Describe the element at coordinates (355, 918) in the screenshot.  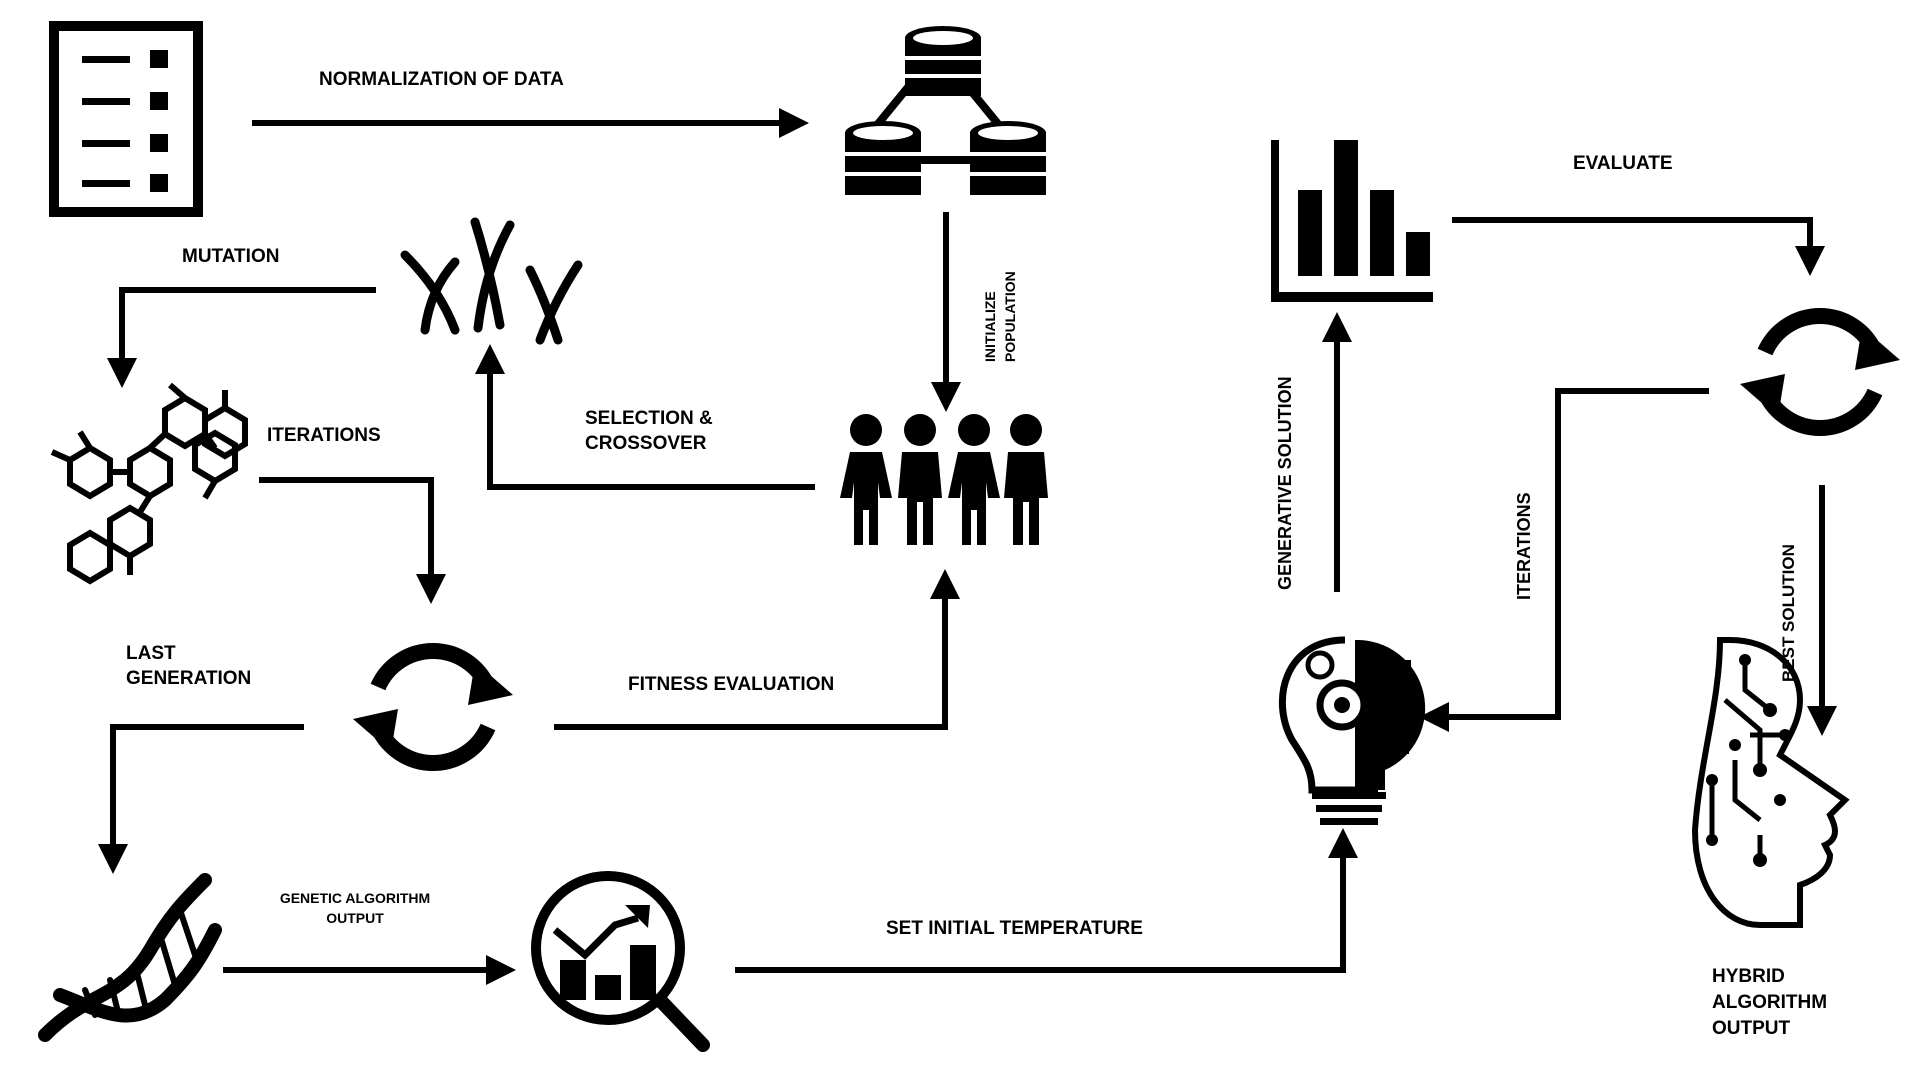
I see `label-ga-output-2: OUTPUT` at that location.